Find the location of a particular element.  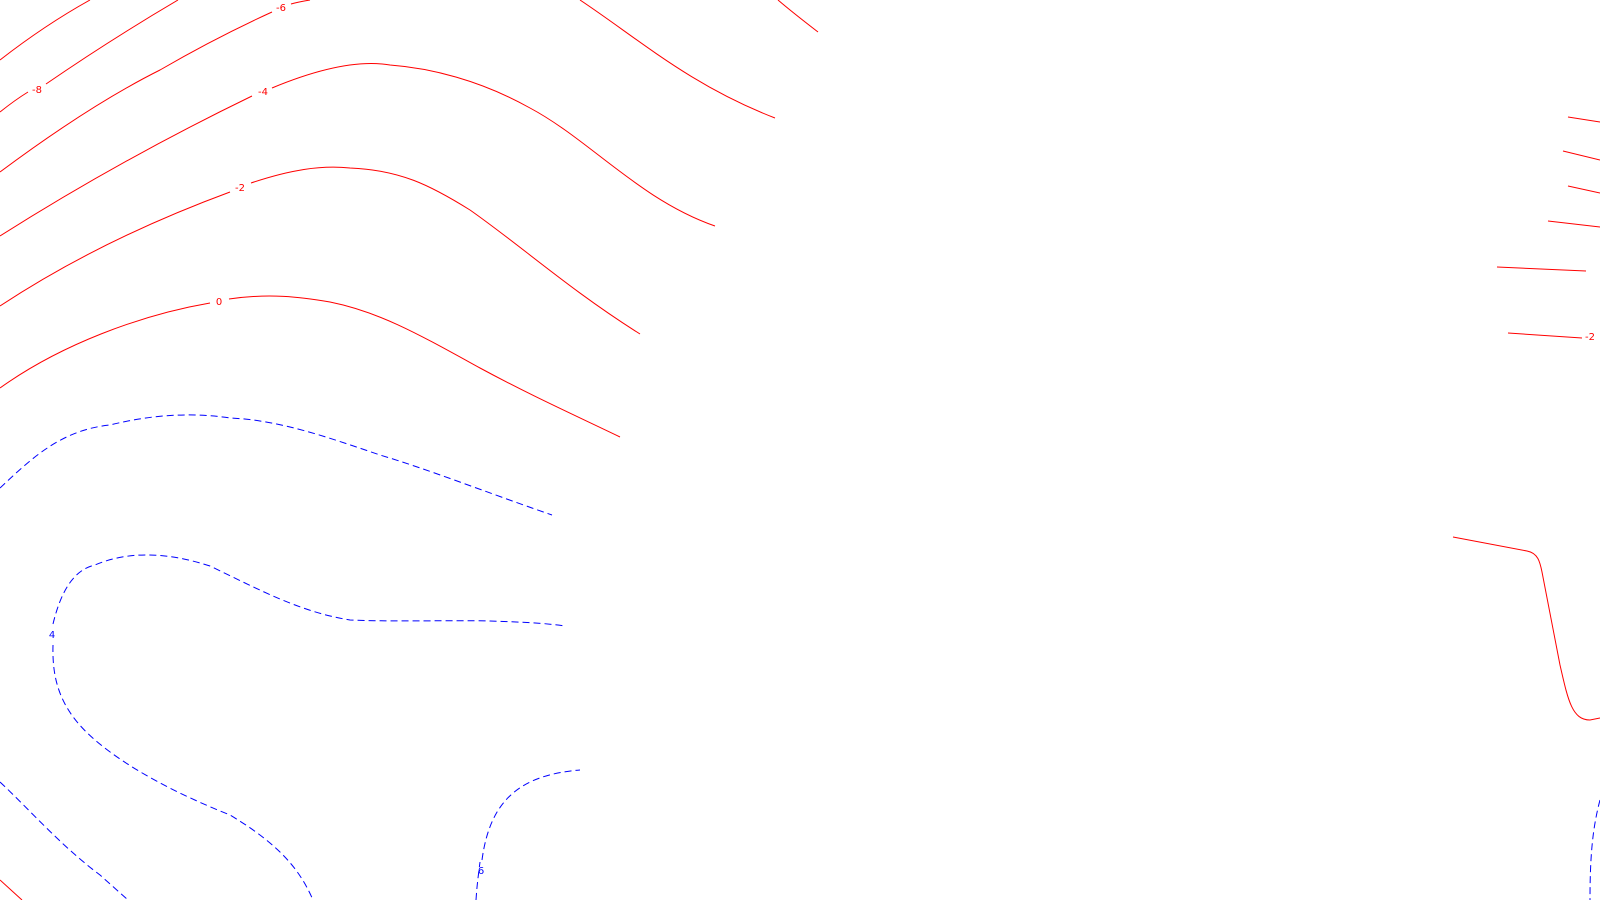

contour-label: -4 is located at coordinates (263, 92).